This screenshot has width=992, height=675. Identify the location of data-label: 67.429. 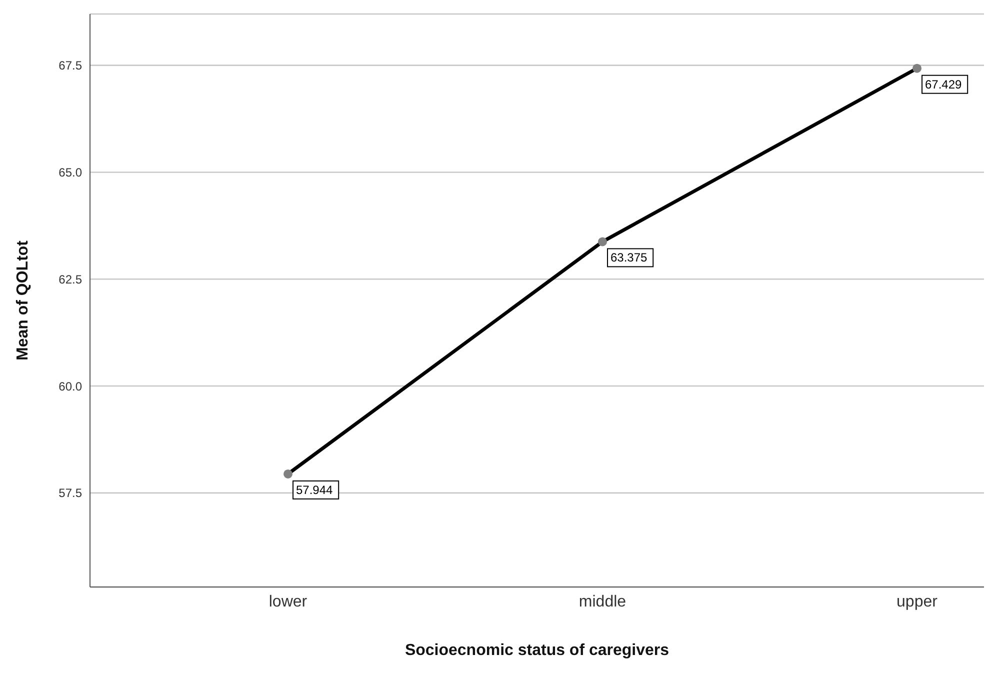
(943, 84).